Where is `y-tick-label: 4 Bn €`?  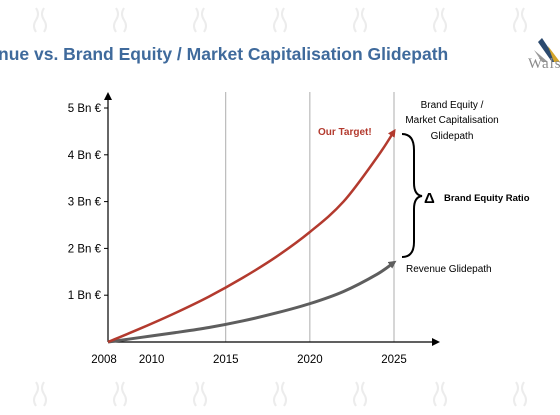 y-tick-label: 4 Bn € is located at coordinates (85, 156).